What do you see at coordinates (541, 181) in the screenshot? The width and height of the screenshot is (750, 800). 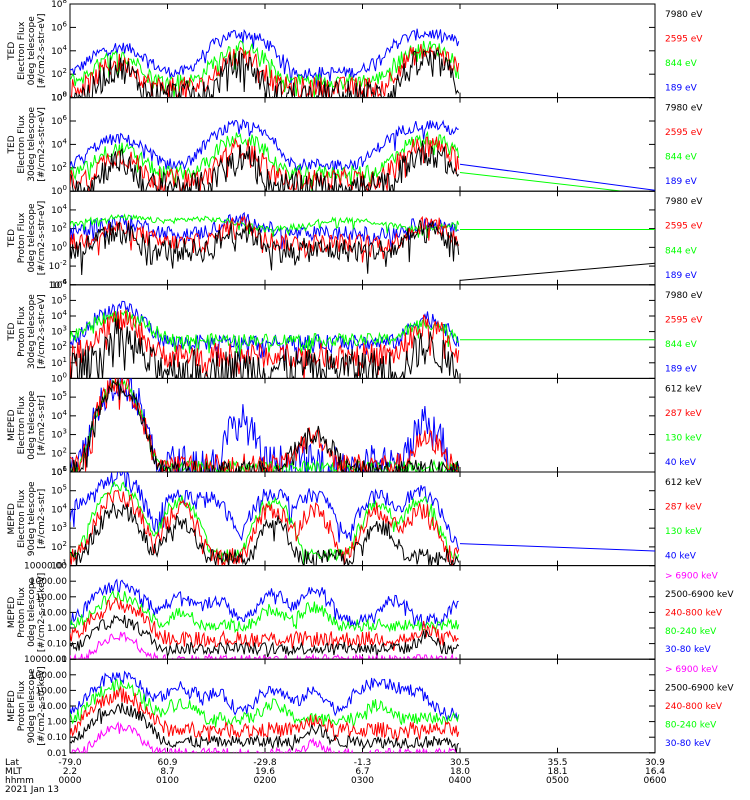 I see `series-extension-green` at bounding box center [541, 181].